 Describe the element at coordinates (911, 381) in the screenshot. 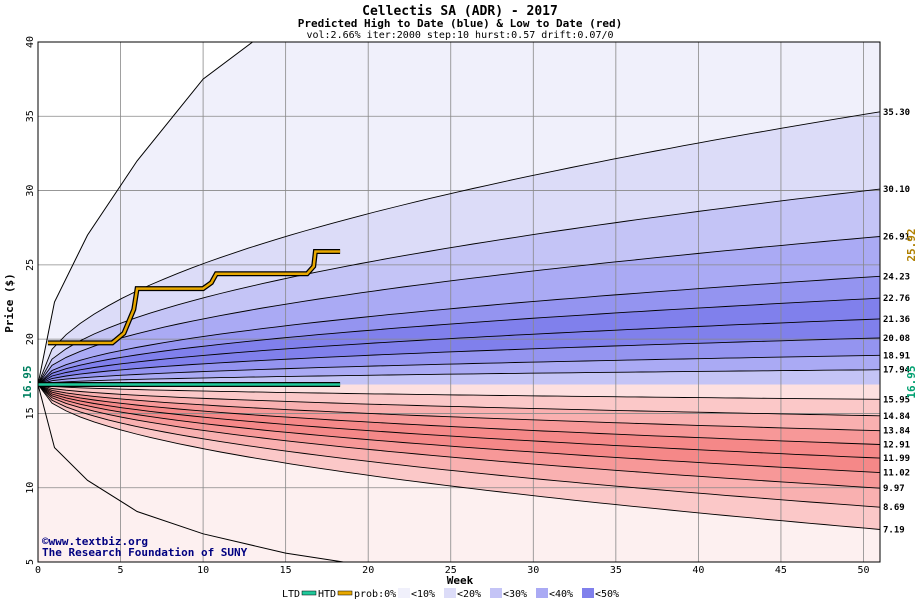

I see `start-price-right: 16.95` at that location.